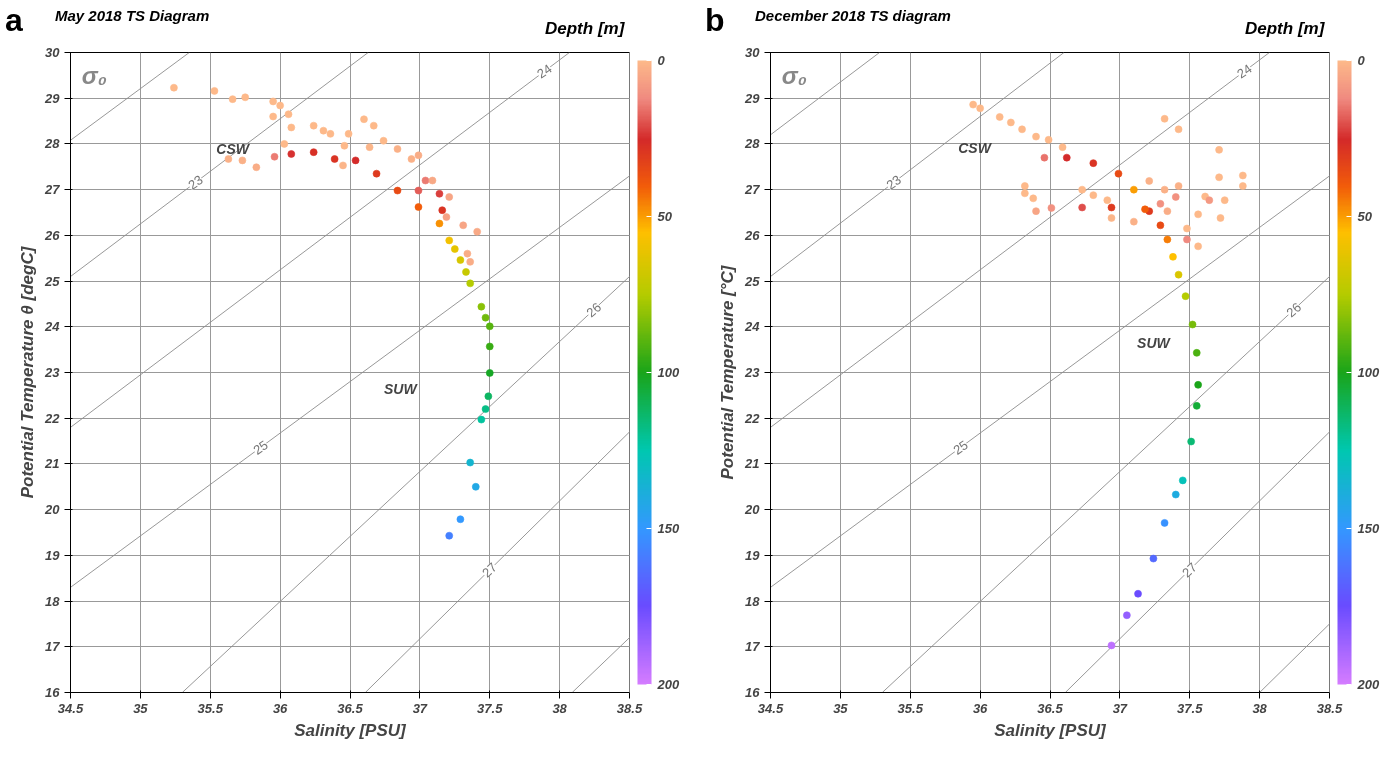  I want to click on chart-title: December 2018 TS diagram, so click(853, 16).